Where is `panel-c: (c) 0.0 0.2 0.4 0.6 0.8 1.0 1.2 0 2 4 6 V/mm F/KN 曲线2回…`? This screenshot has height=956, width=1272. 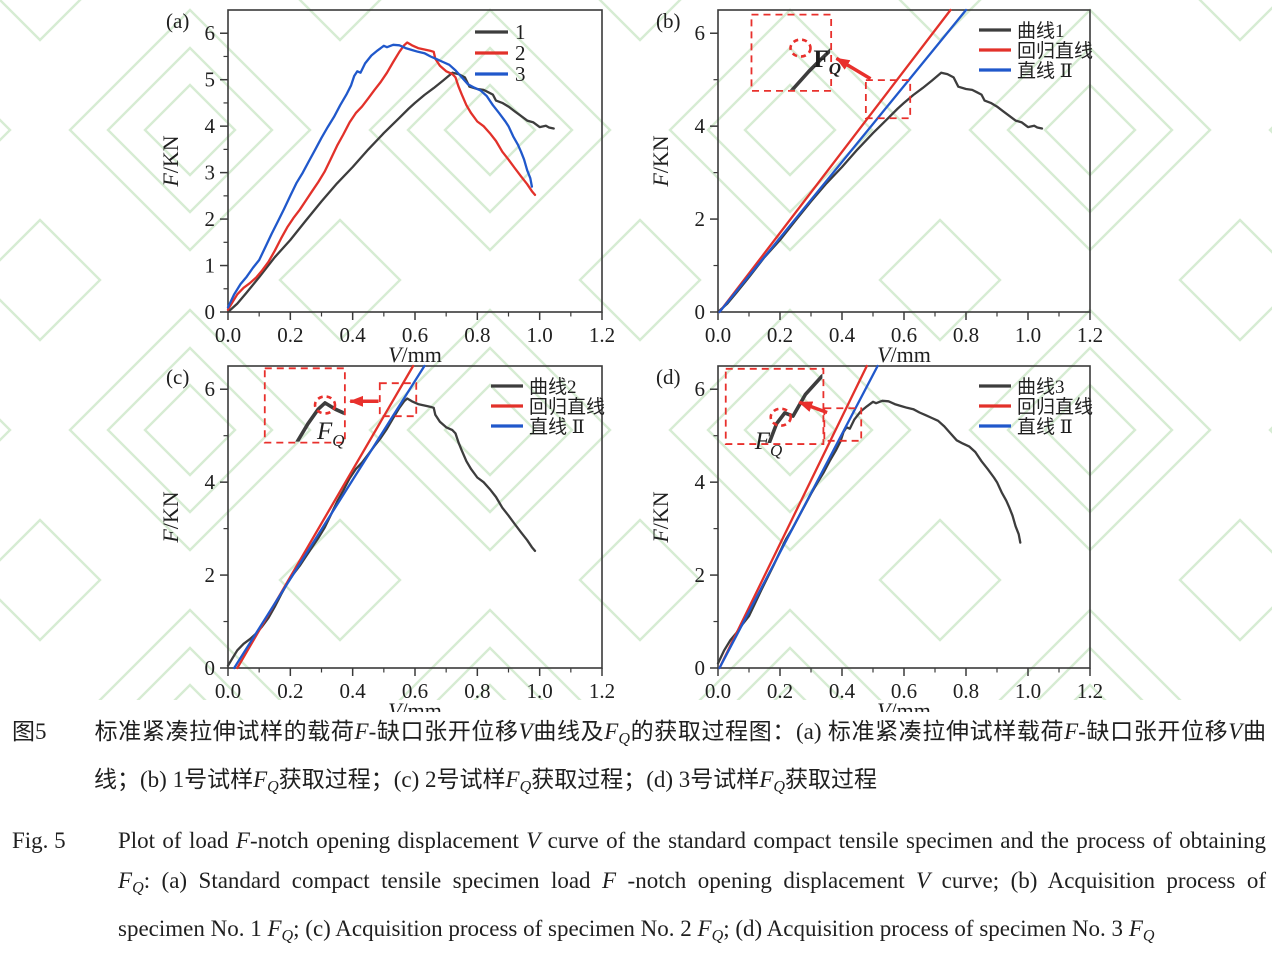 panel-c: (c) 0.0 0.2 0.4 0.6 0.8 1.0 1.2 0 2 4 6 V/mm F/KN 曲线2回… is located at coordinates (386, 538).